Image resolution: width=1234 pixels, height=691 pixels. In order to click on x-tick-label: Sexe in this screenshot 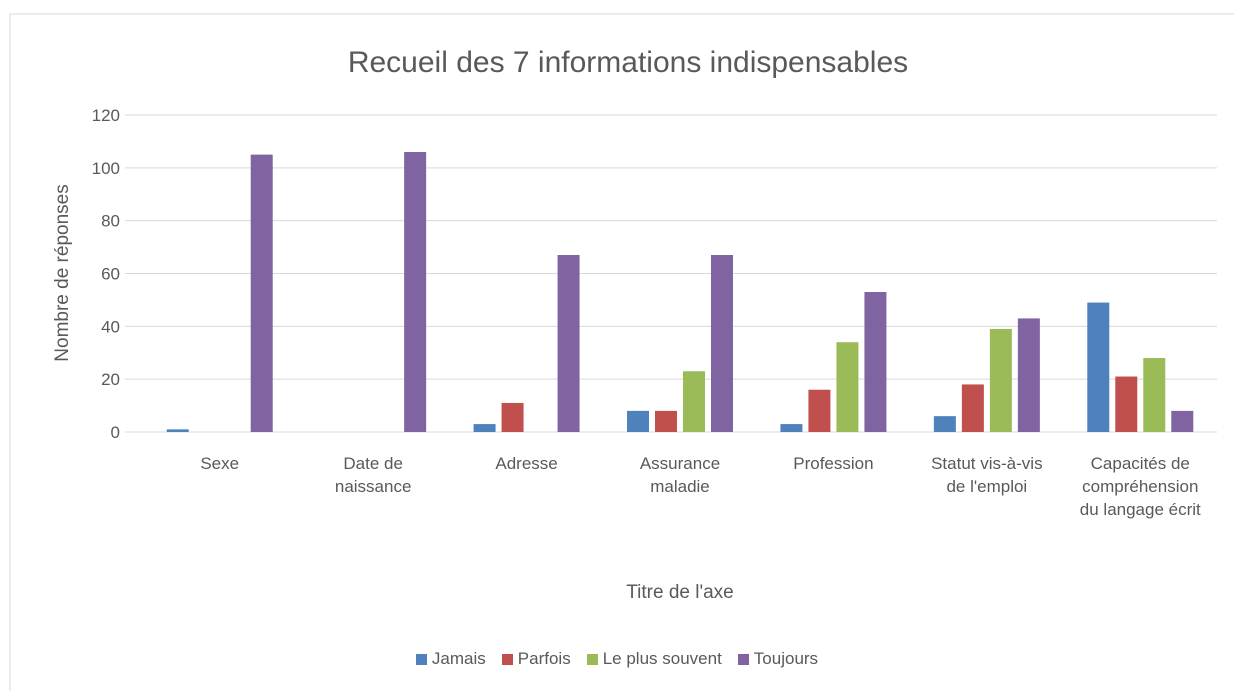, I will do `click(220, 463)`.